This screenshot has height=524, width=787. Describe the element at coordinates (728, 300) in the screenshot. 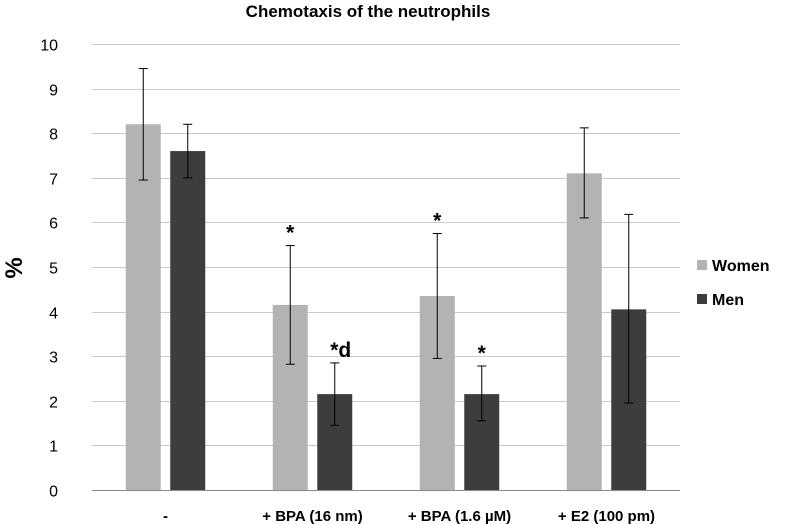

I see `legend-label: Men` at that location.